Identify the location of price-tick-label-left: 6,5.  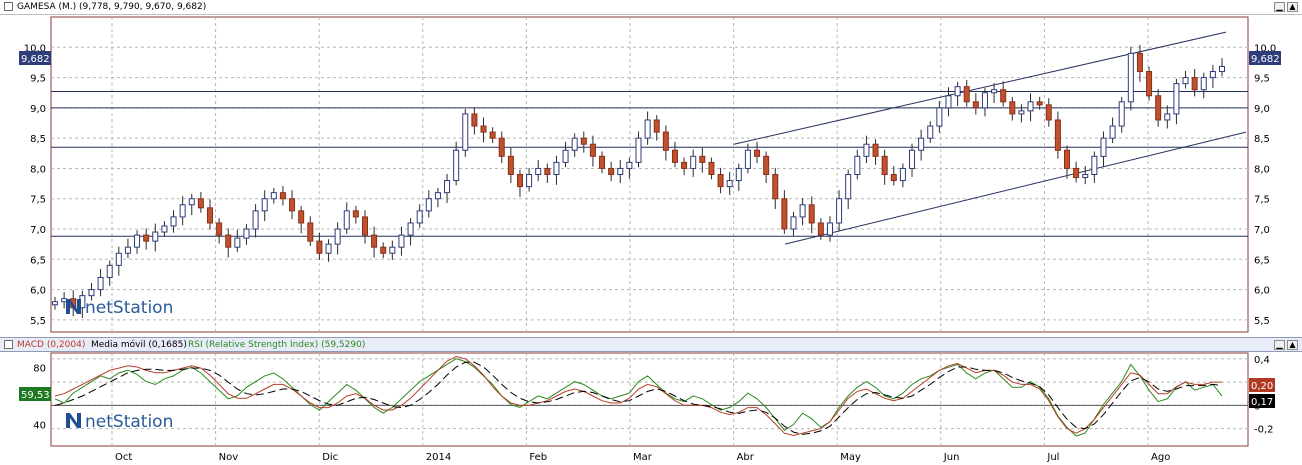
(38, 260).